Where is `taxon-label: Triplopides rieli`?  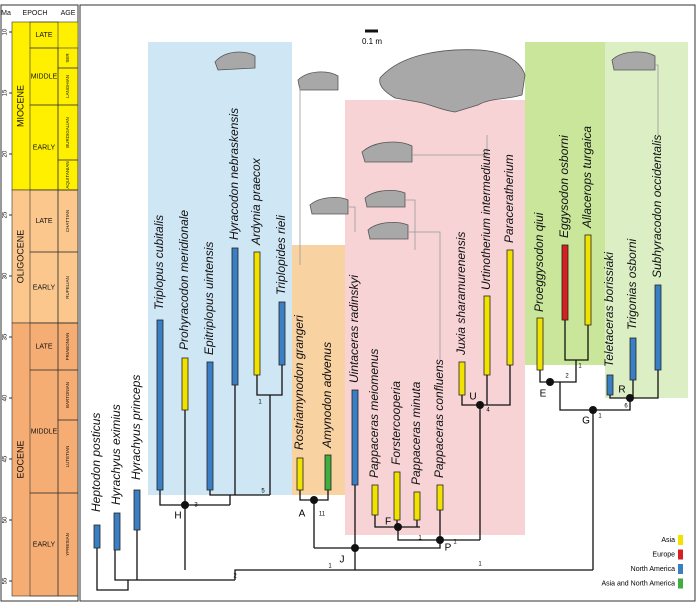 taxon-label: Triplopides rieli is located at coordinates (281, 255).